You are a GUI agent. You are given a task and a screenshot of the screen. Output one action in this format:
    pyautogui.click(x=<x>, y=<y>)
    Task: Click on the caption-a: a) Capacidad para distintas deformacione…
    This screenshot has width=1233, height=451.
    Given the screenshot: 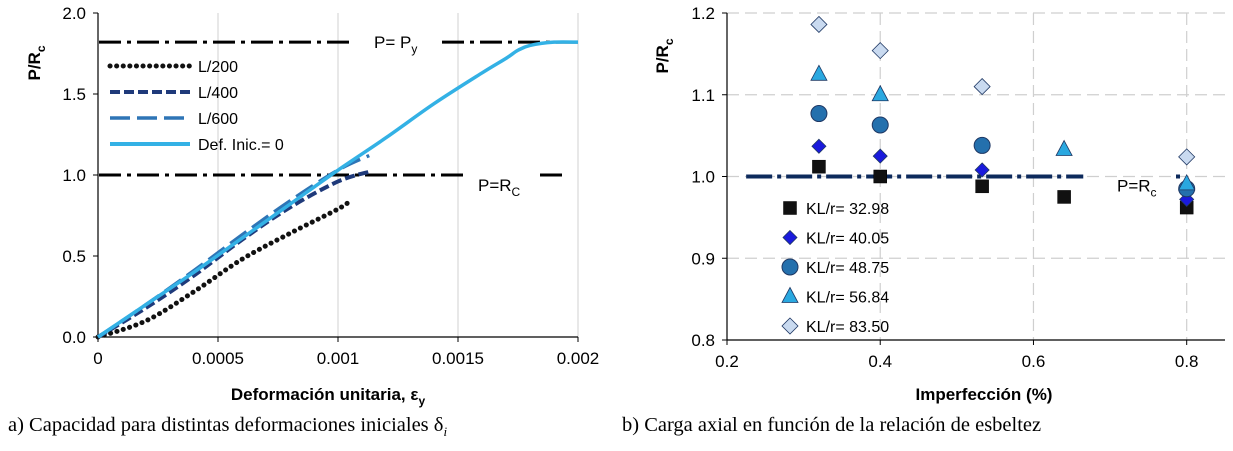 What is the action you would take?
    pyautogui.click(x=228, y=427)
    